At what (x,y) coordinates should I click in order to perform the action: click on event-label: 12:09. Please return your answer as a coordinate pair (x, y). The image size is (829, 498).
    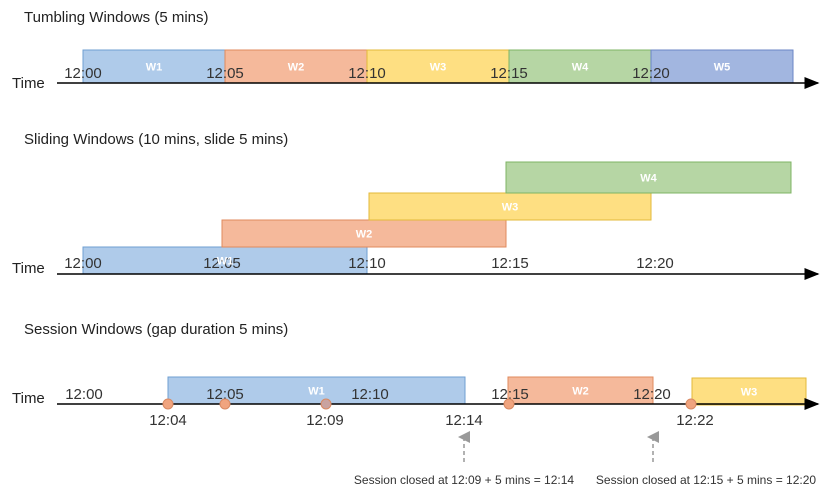
    Looking at the image, I should click on (325, 420).